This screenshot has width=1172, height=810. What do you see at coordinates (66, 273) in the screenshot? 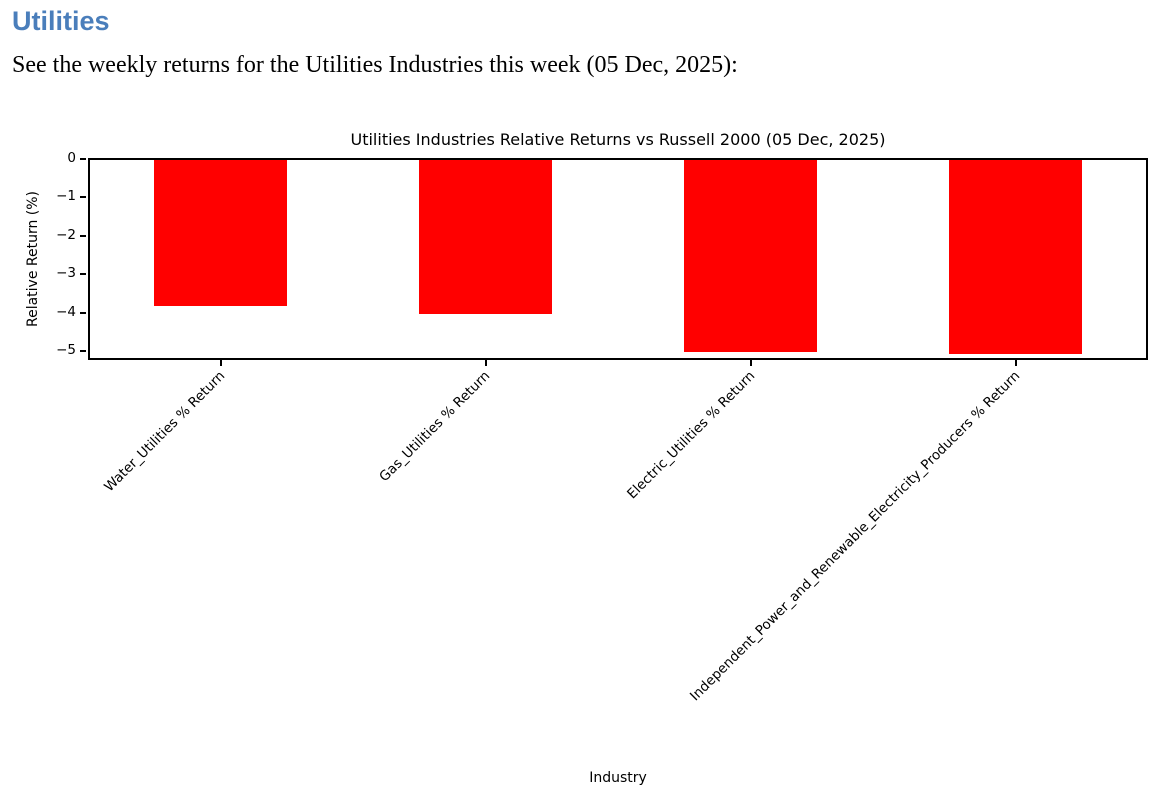
I see `y-tick-label: −3` at bounding box center [66, 273].